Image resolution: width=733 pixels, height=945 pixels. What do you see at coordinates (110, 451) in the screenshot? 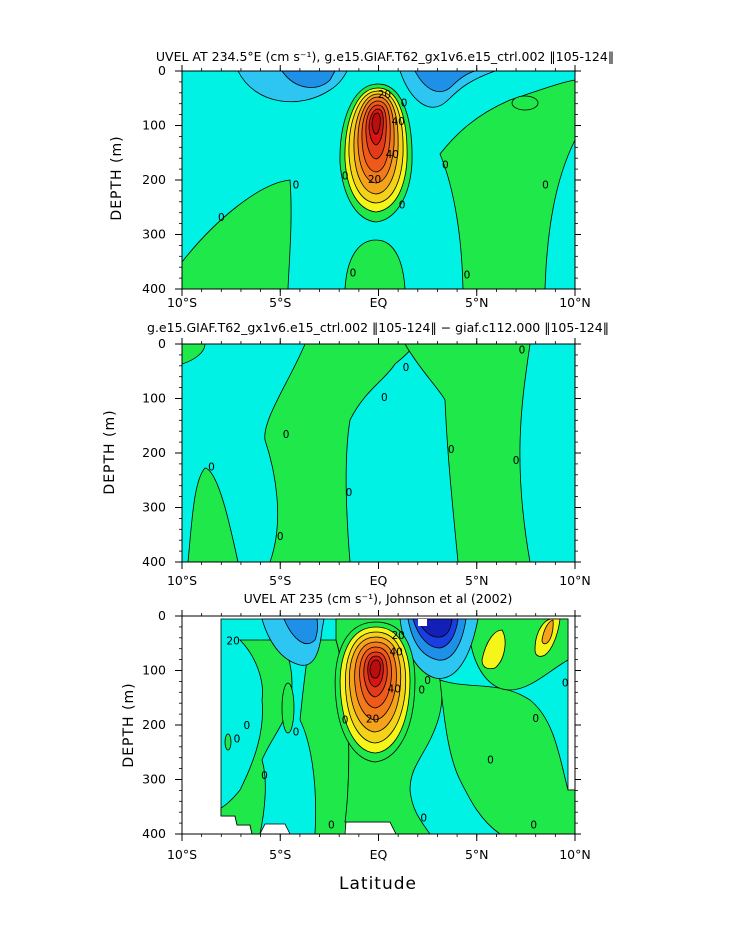
I see `panel-2-ylabel: DEPTH (m)` at bounding box center [110, 451].